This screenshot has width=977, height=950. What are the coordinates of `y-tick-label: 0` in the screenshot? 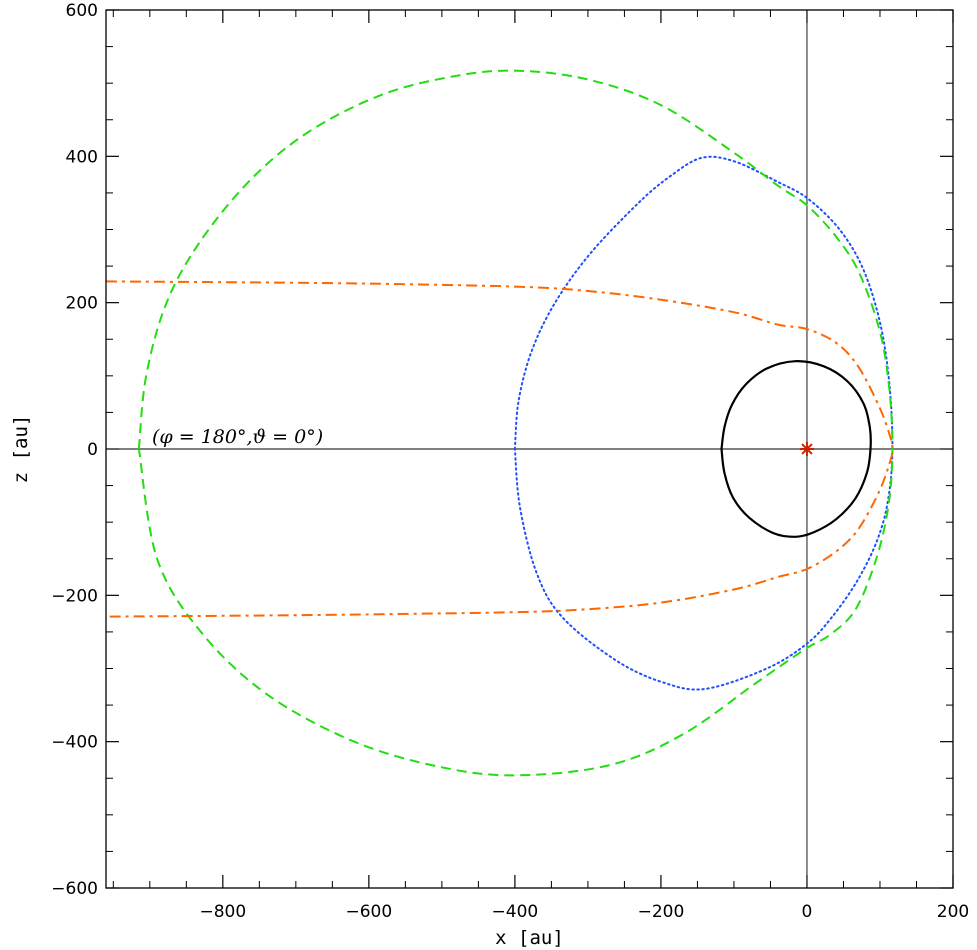 It's located at (92, 450).